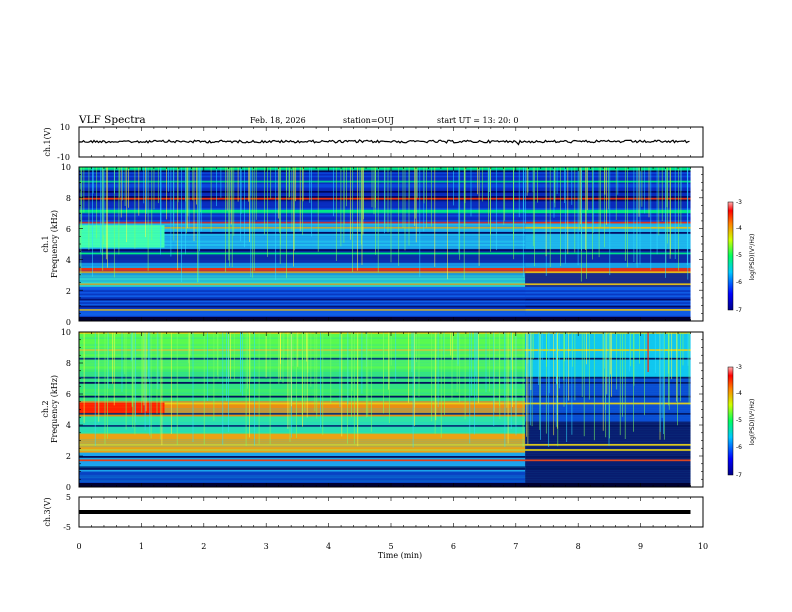 The height and width of the screenshot is (612, 792). I want to click on xtick-8: 8, so click(578, 546).